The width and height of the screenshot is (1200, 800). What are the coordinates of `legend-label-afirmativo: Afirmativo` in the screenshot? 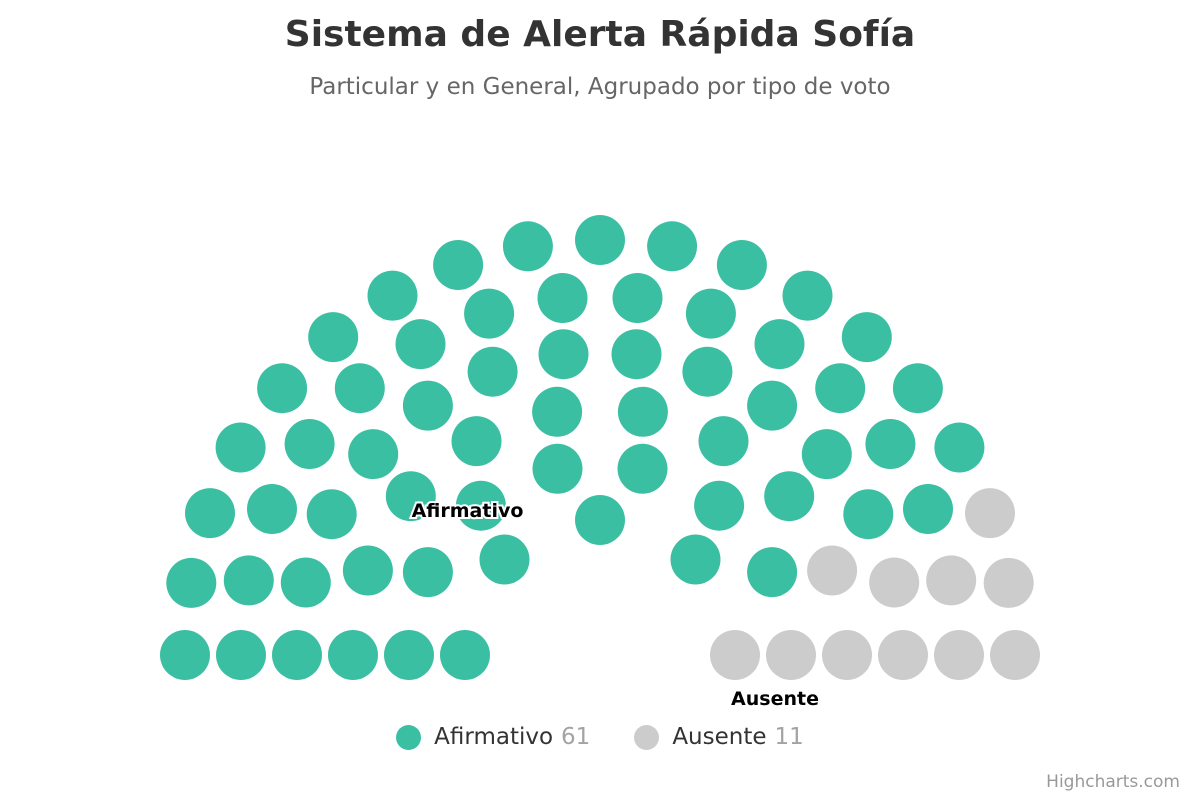 It's located at (494, 737).